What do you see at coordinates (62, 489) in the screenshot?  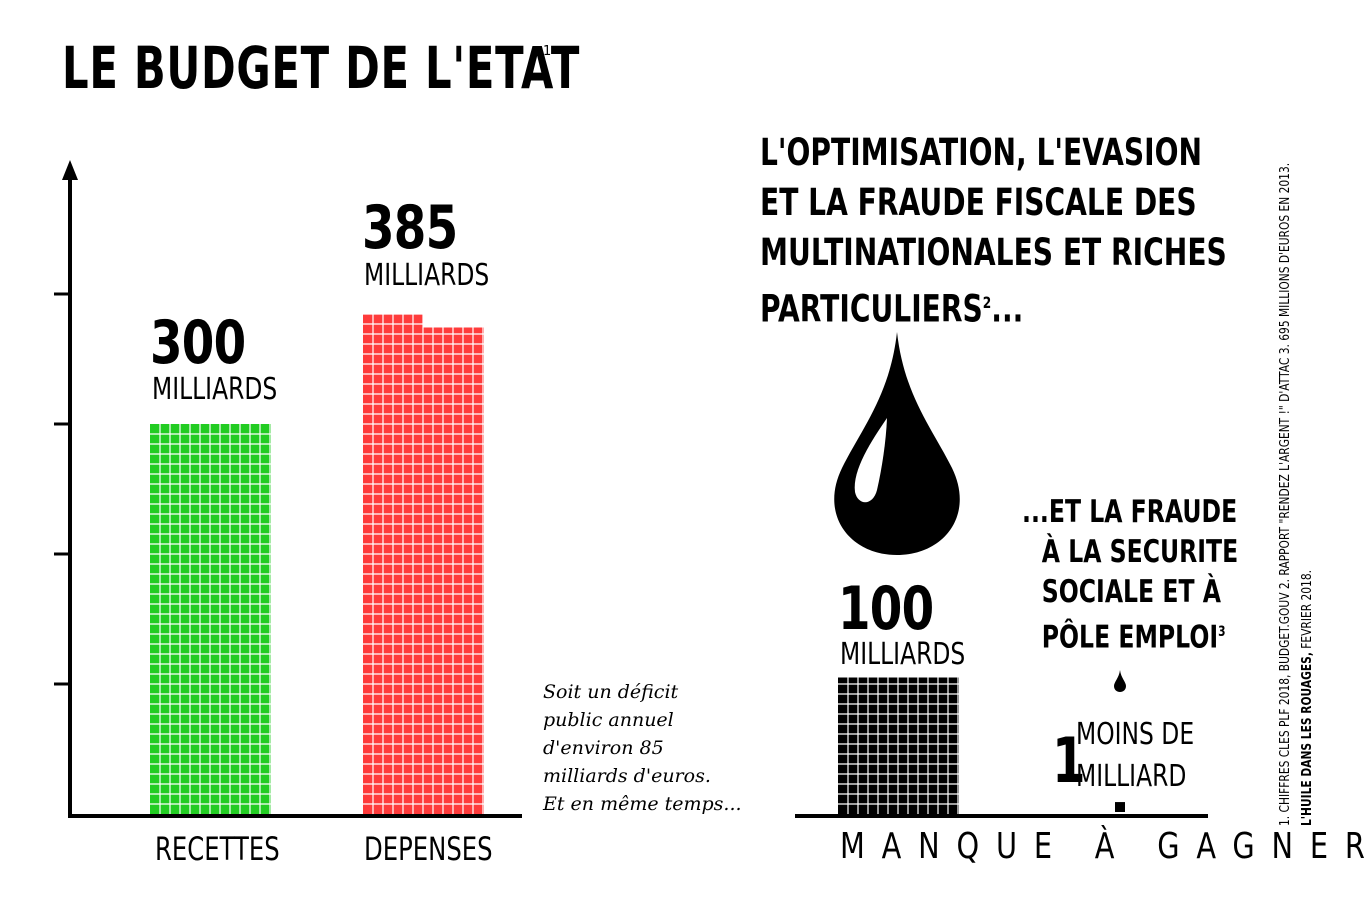 I see `y-ticks` at bounding box center [62, 489].